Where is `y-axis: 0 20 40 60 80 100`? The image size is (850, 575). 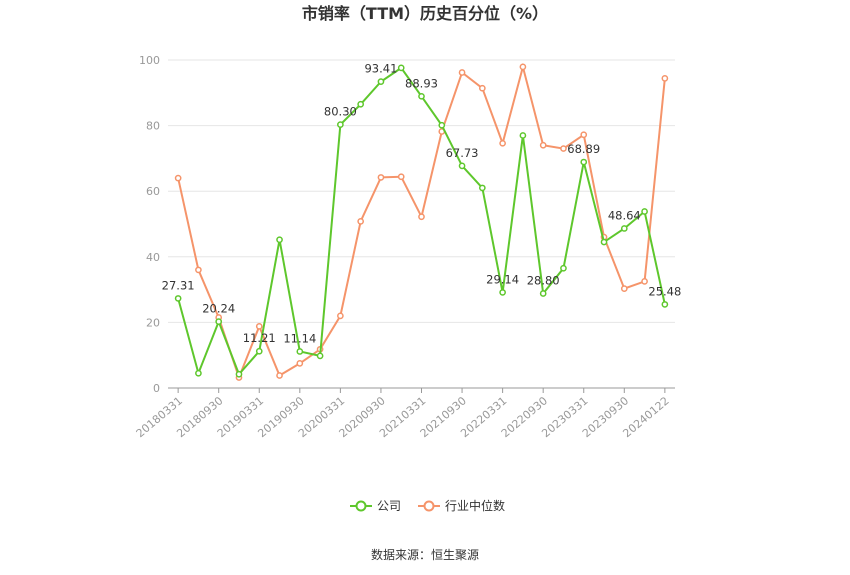
y-axis: 0 20 40 60 80 100 is located at coordinates (149, 224).